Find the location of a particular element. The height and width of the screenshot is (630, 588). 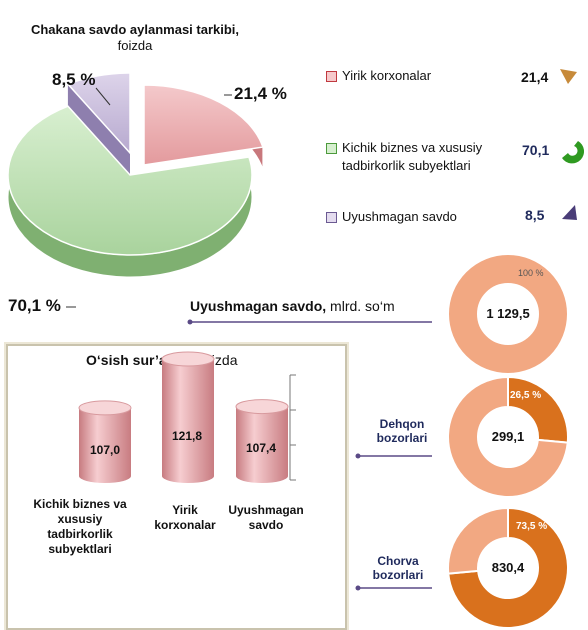

pie-slice-kichik is located at coordinates (130, 180).